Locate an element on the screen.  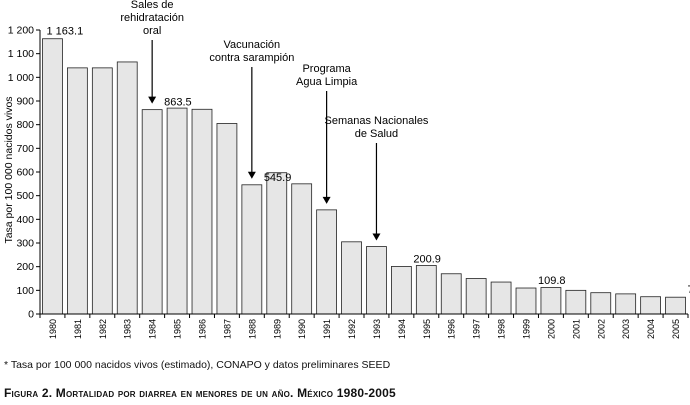
x-tick-label: 1994 is located at coordinates (402, 329).